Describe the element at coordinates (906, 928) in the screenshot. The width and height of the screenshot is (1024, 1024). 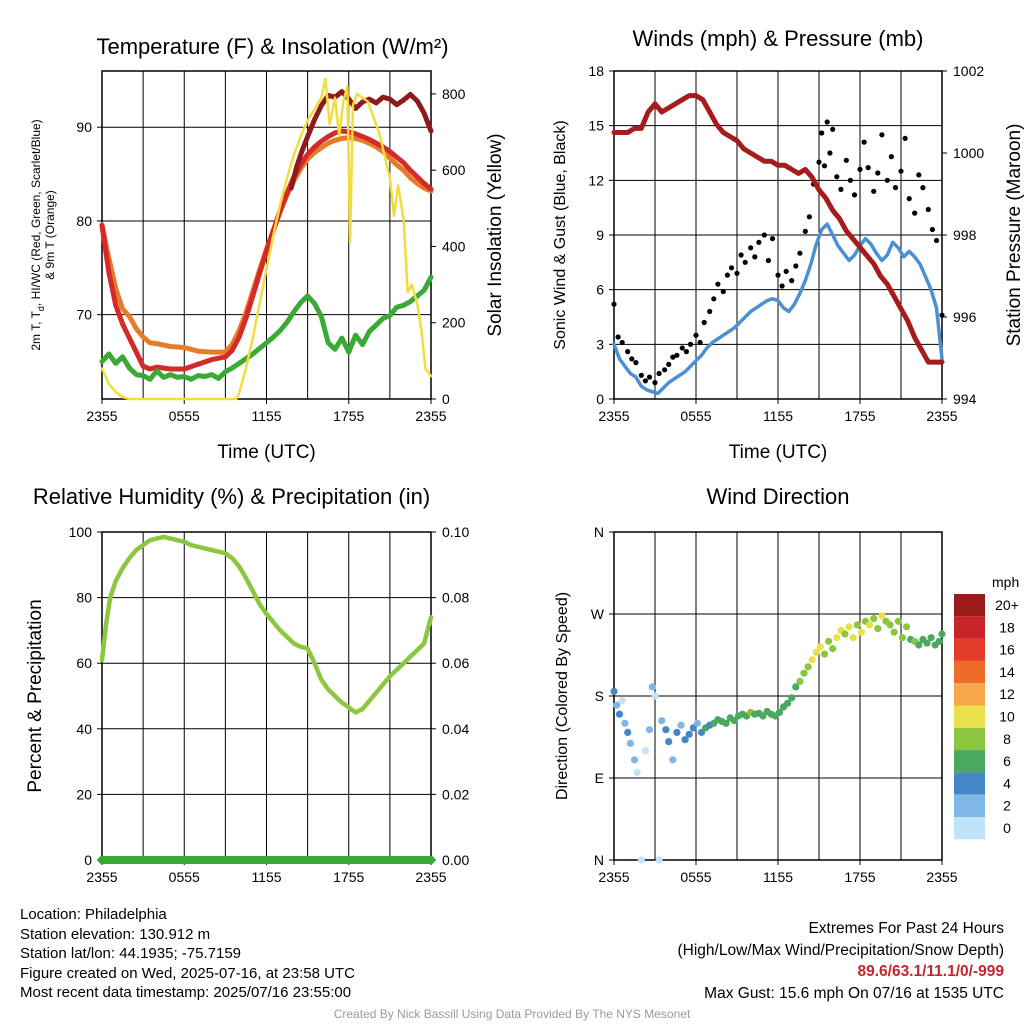
I see `extremes-title: Extremes For Past 24 Hours` at that location.